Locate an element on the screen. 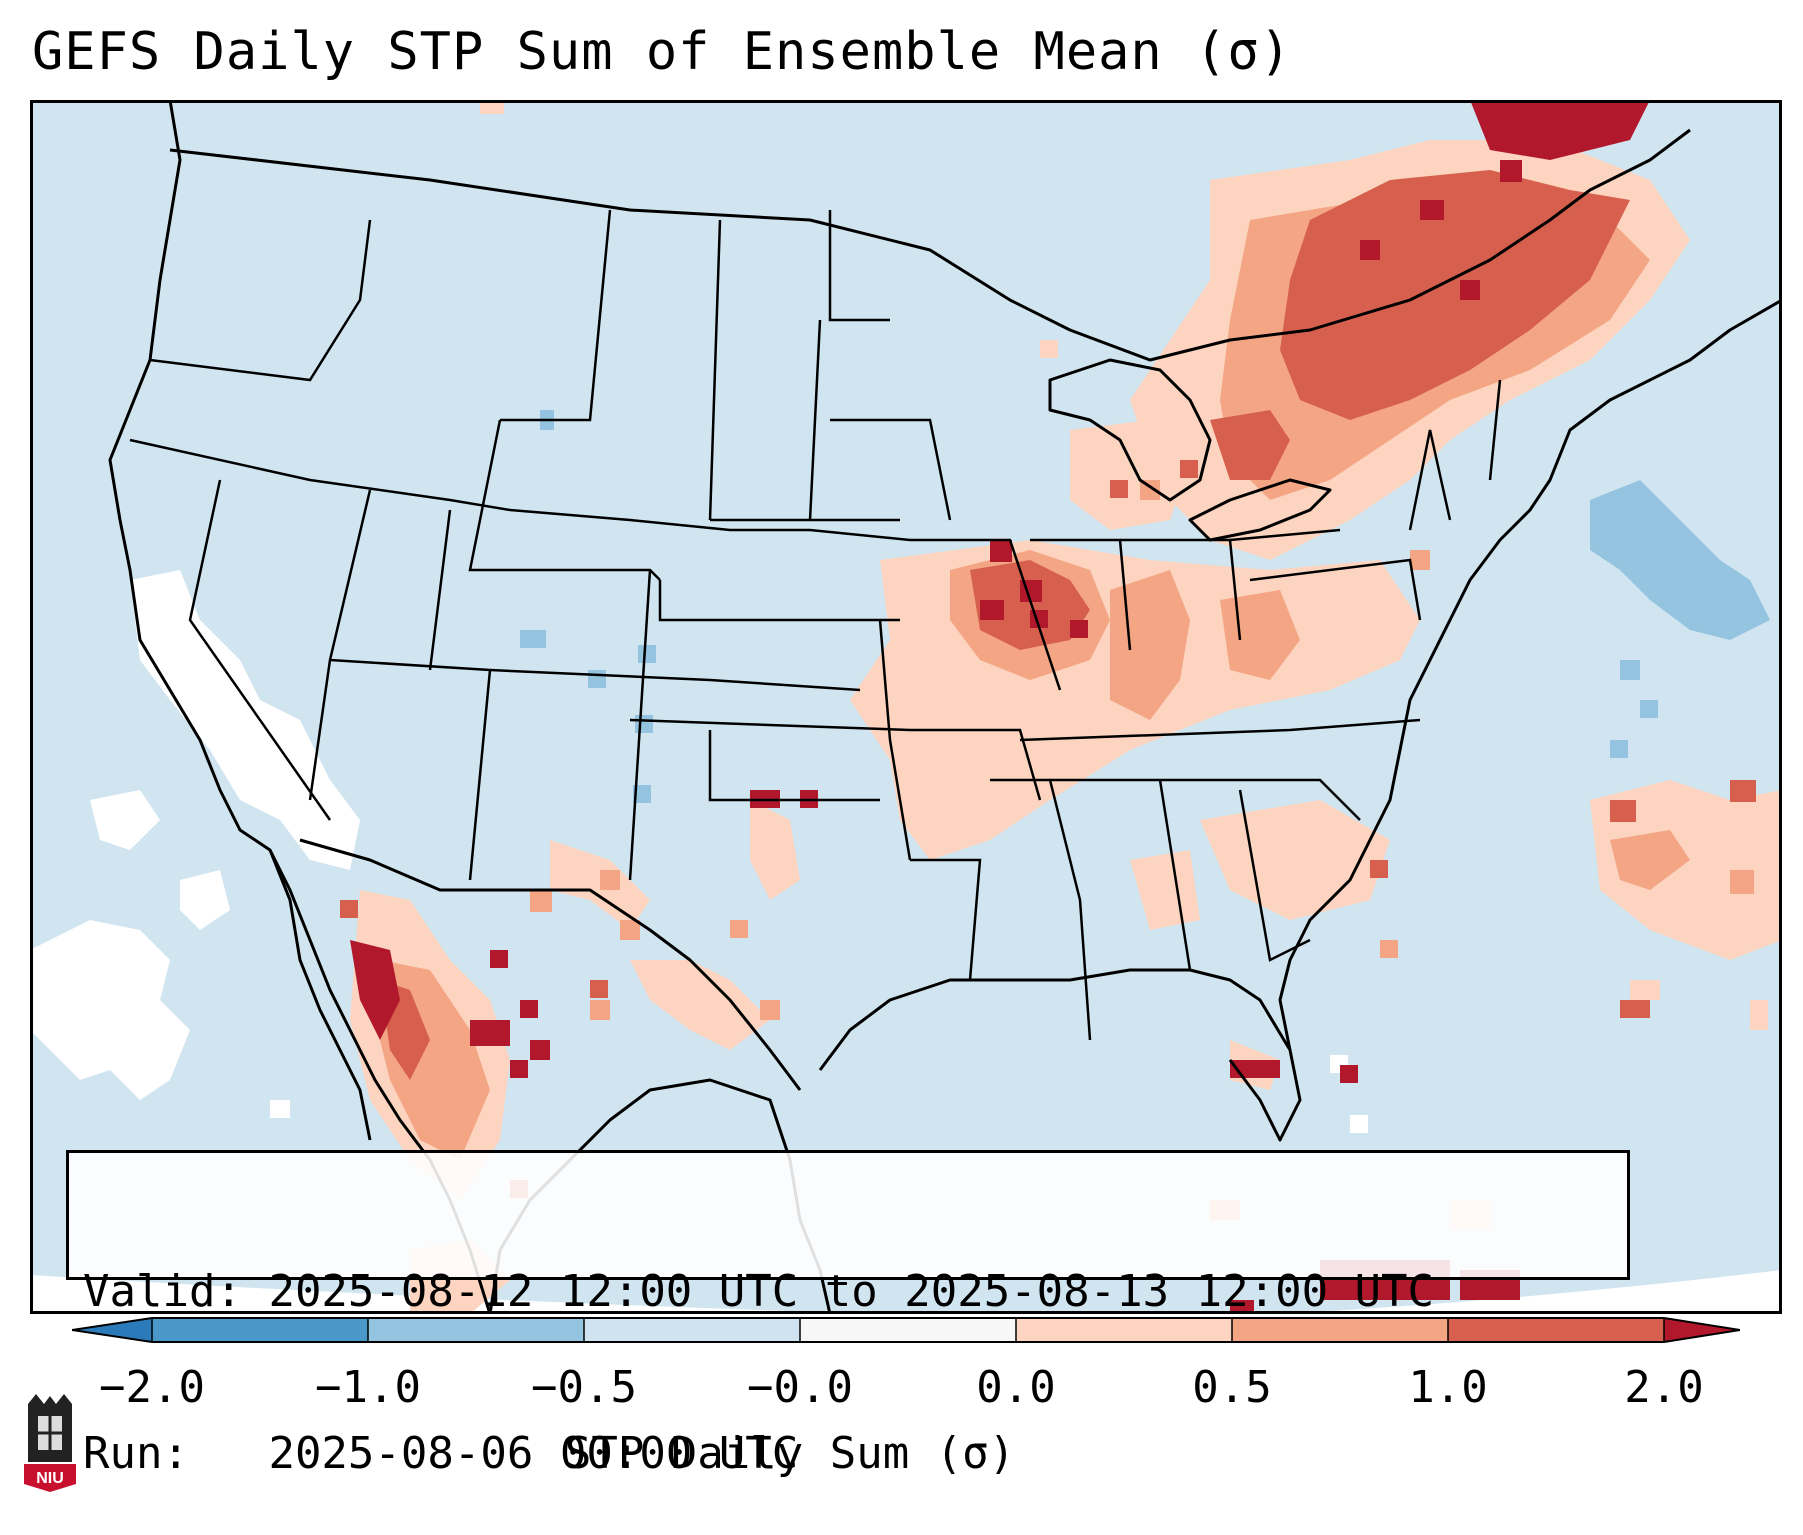 This screenshot has height=1535, width=1803. colorbar is located at coordinates (906, 1330).